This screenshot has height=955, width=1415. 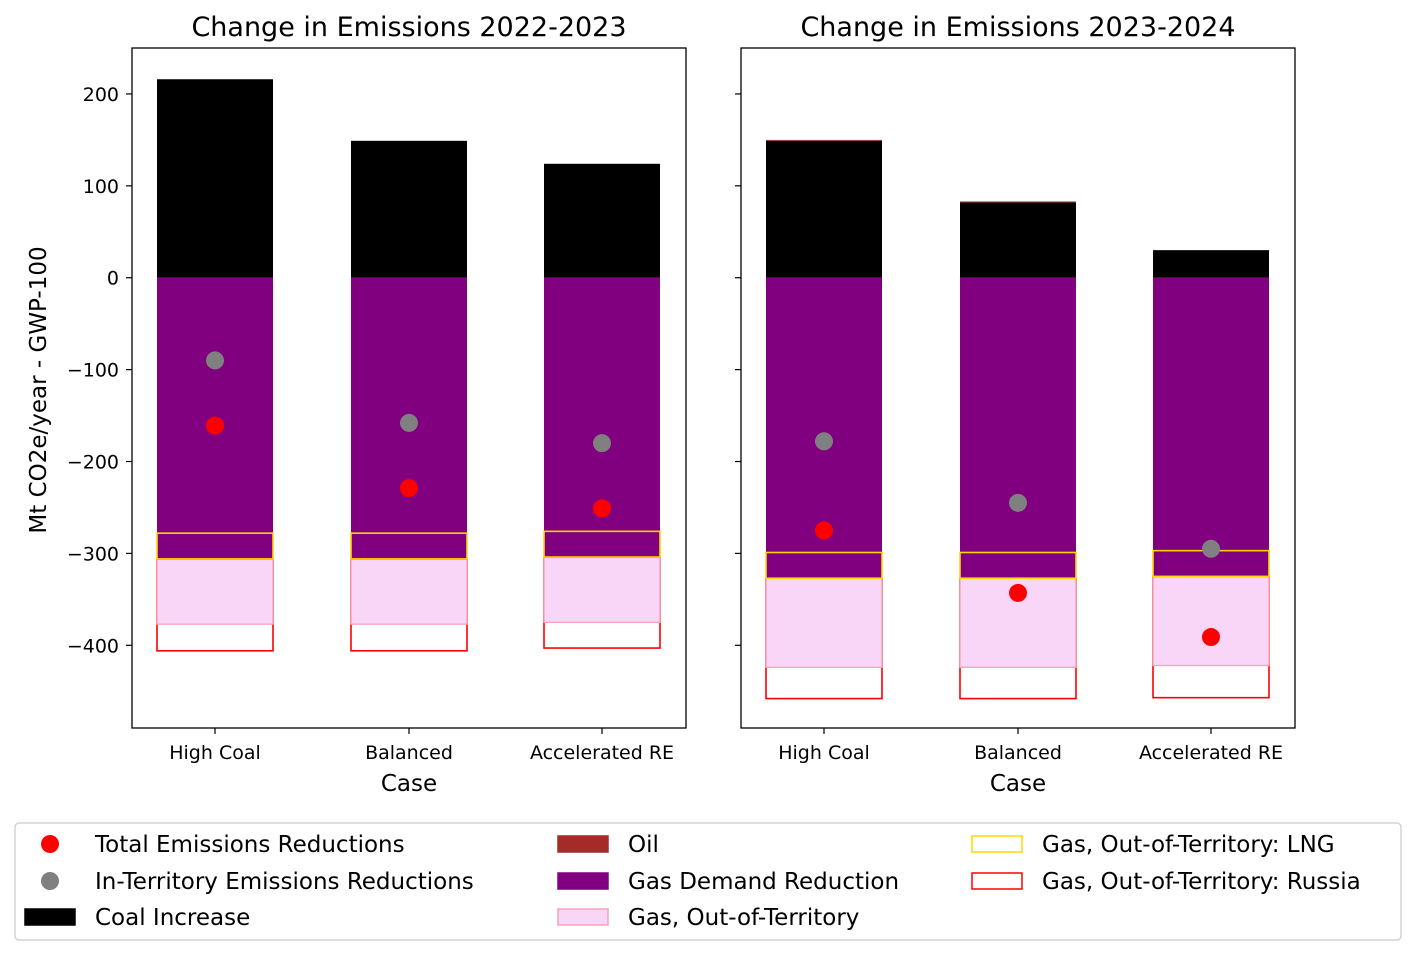 I want to click on legend-label: Gas, Out-of-Territory, so click(x=743, y=918).